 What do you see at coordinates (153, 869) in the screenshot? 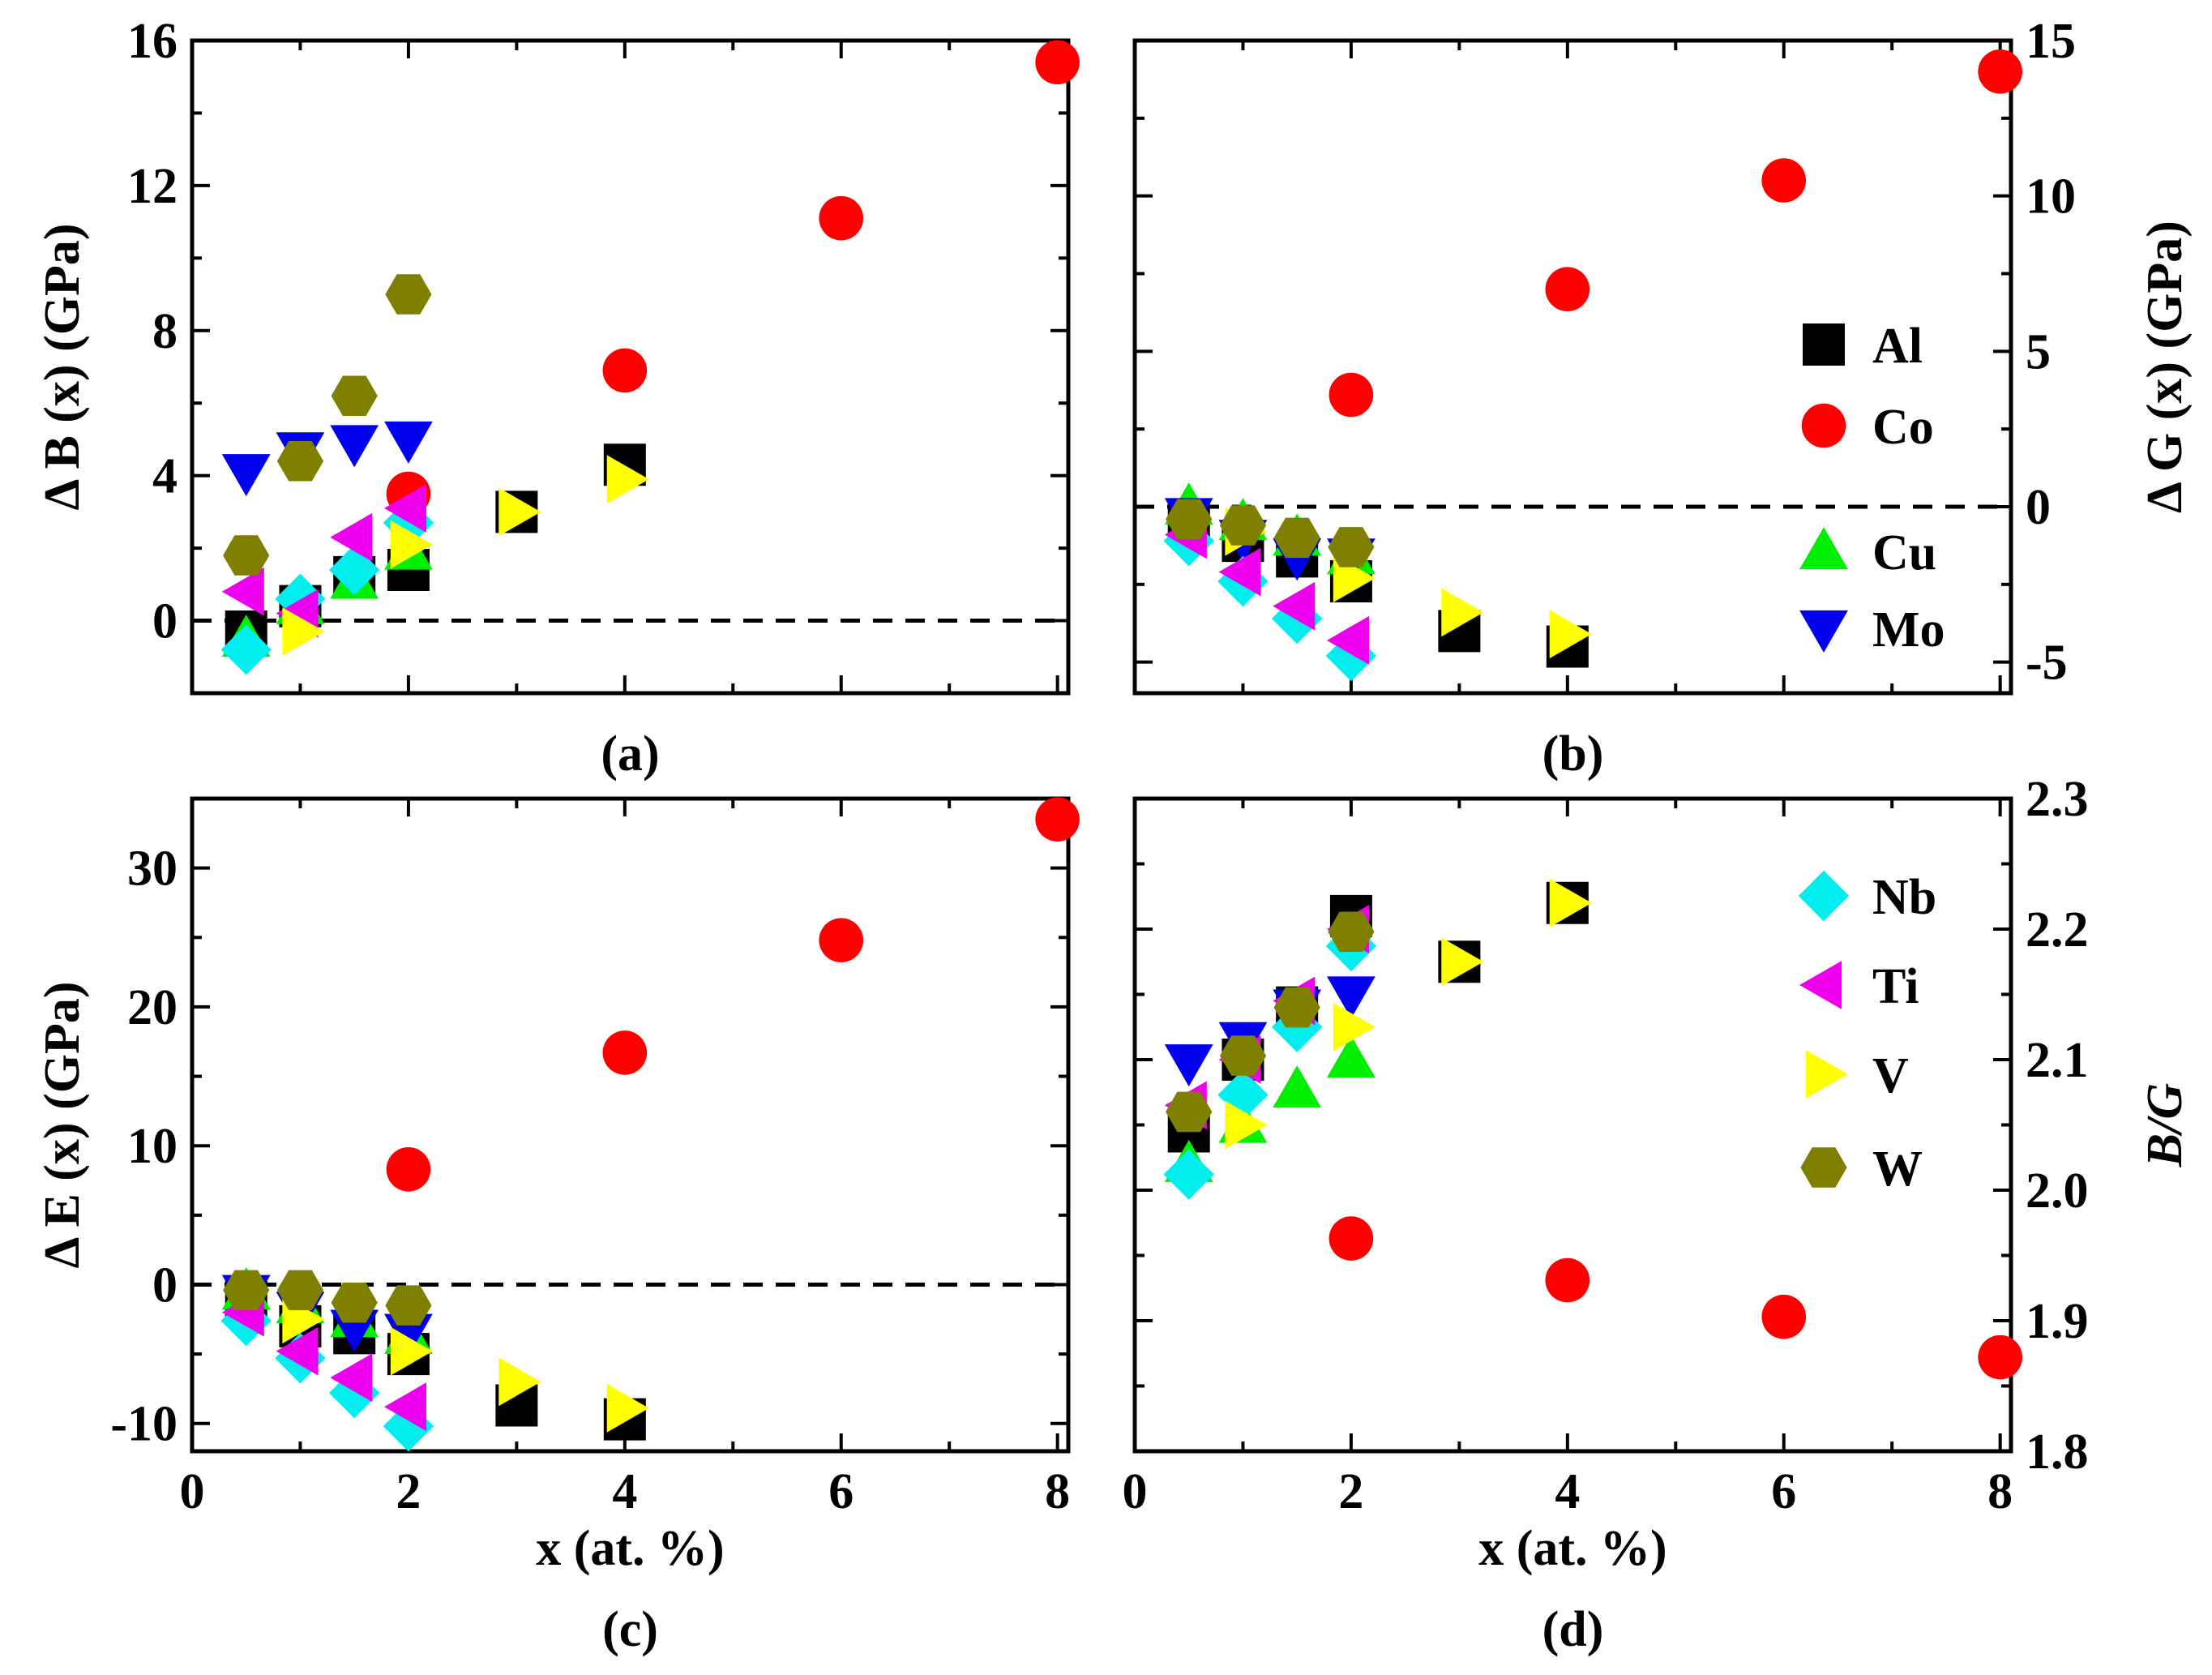
I see `y-tick-label: 30` at bounding box center [153, 869].